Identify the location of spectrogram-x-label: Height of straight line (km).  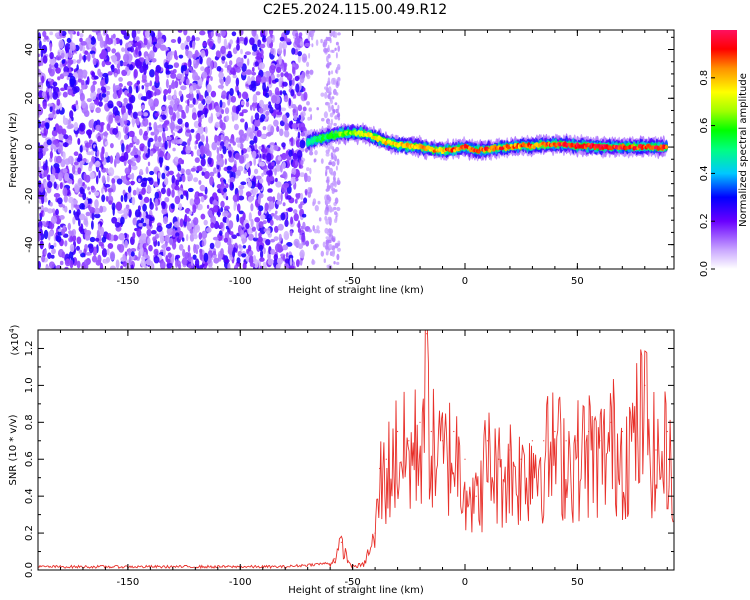
(356, 290).